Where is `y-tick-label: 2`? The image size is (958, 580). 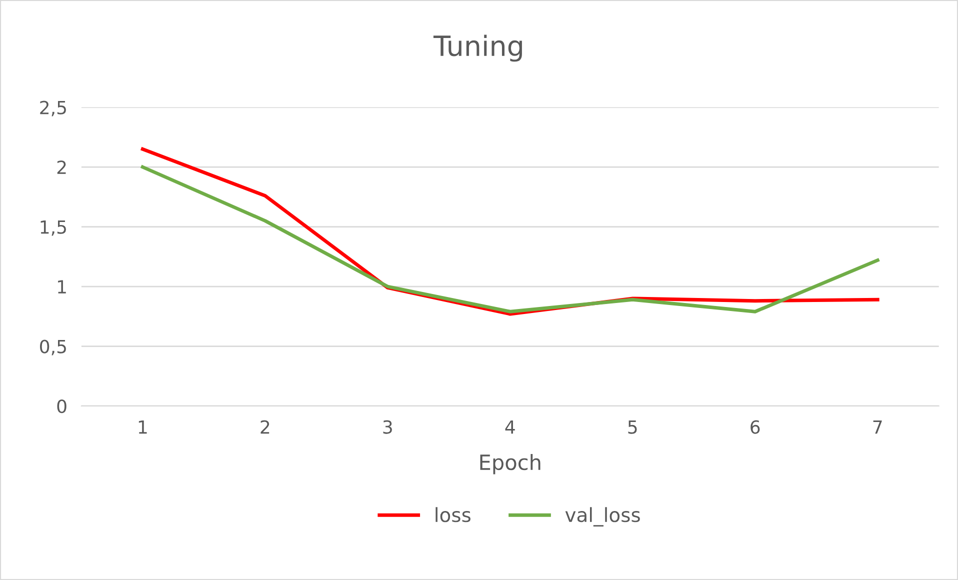
y-tick-label: 2 is located at coordinates (61, 167).